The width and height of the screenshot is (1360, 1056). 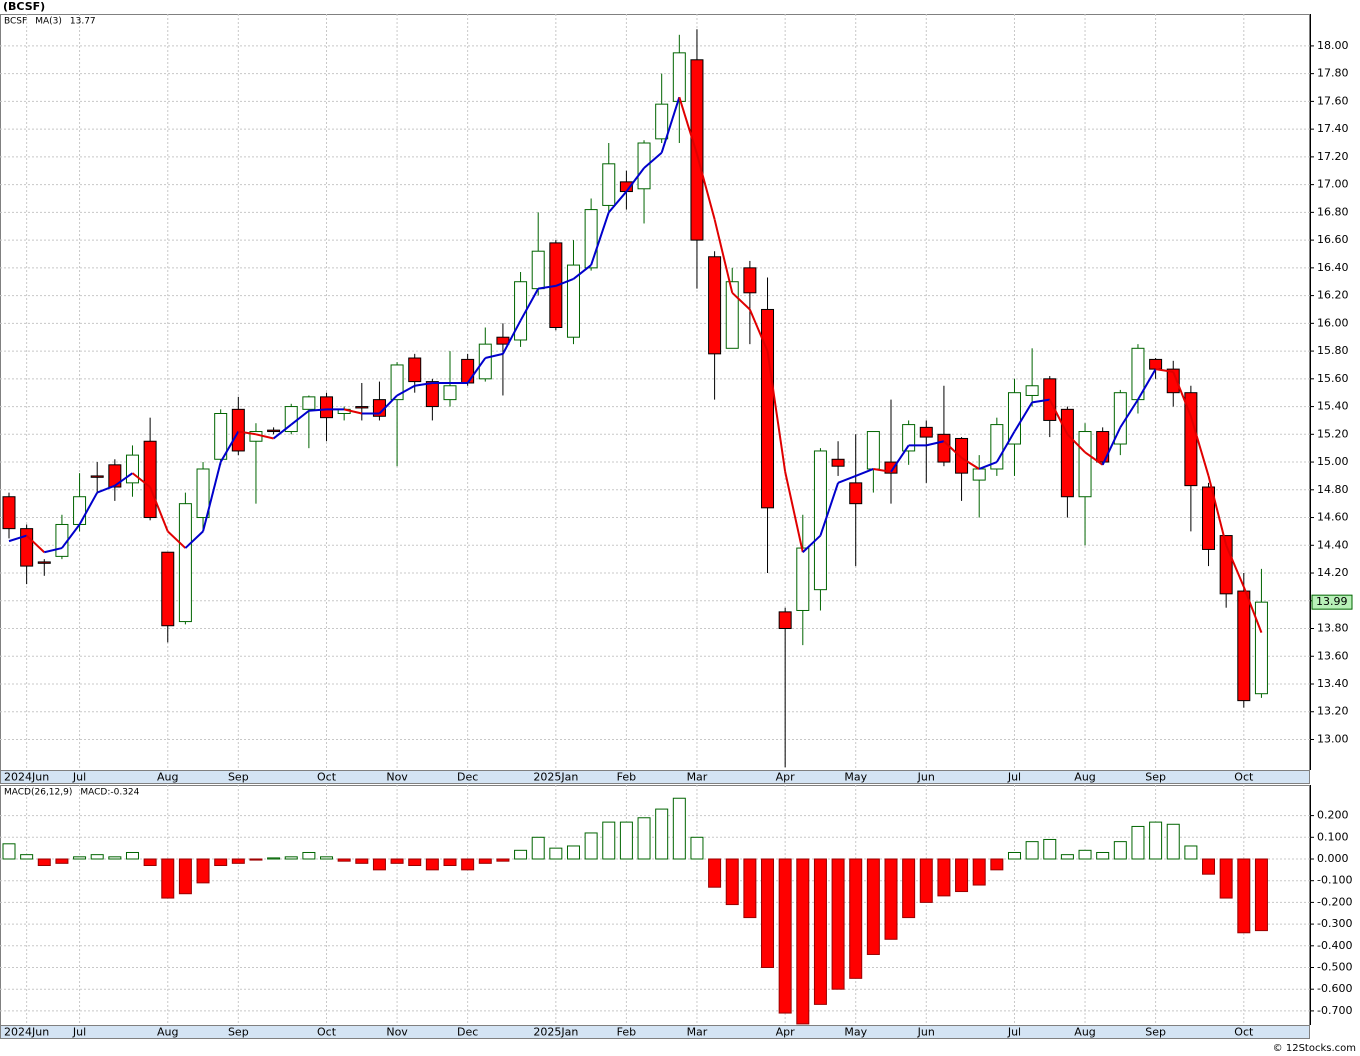 I want to click on date-band, so click(x=655, y=1032).